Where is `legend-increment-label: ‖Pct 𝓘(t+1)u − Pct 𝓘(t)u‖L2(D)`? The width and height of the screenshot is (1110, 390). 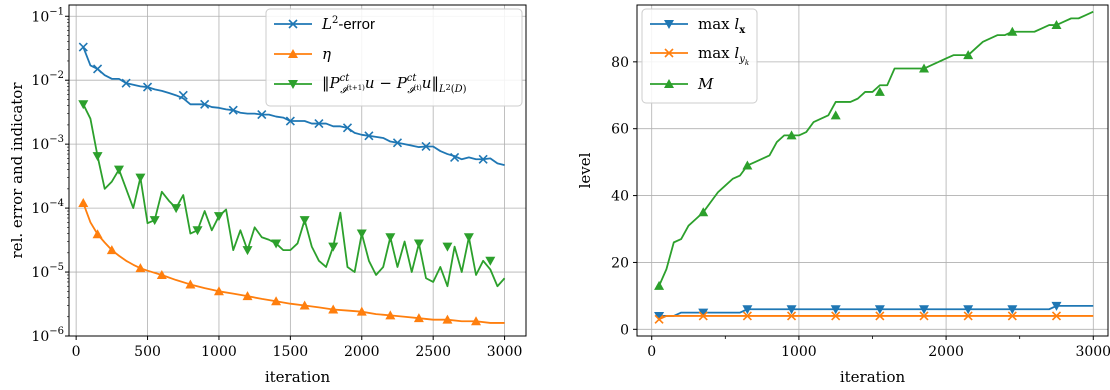 legend-increment-label: ‖Pct 𝓘(t+1)u − Pct 𝓘(t)u‖L2(D) is located at coordinates (394, 84).